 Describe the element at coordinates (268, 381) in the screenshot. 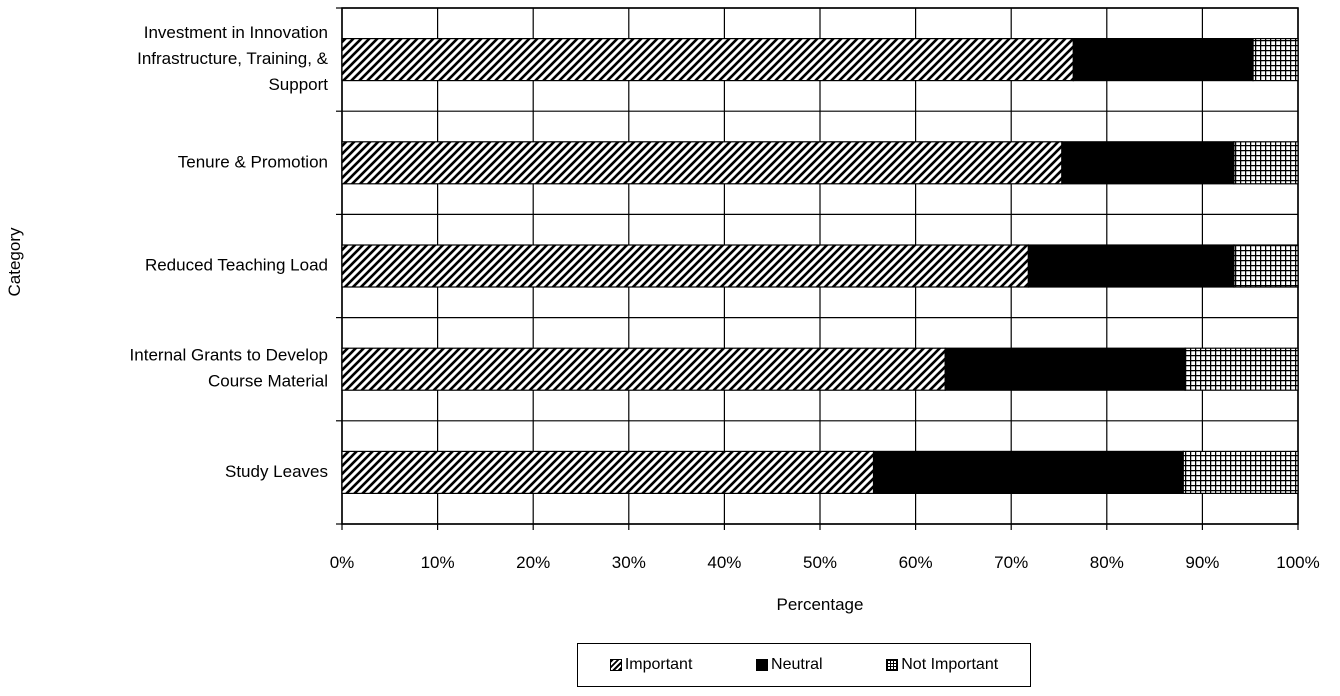

I see `category-label: Course Material` at that location.